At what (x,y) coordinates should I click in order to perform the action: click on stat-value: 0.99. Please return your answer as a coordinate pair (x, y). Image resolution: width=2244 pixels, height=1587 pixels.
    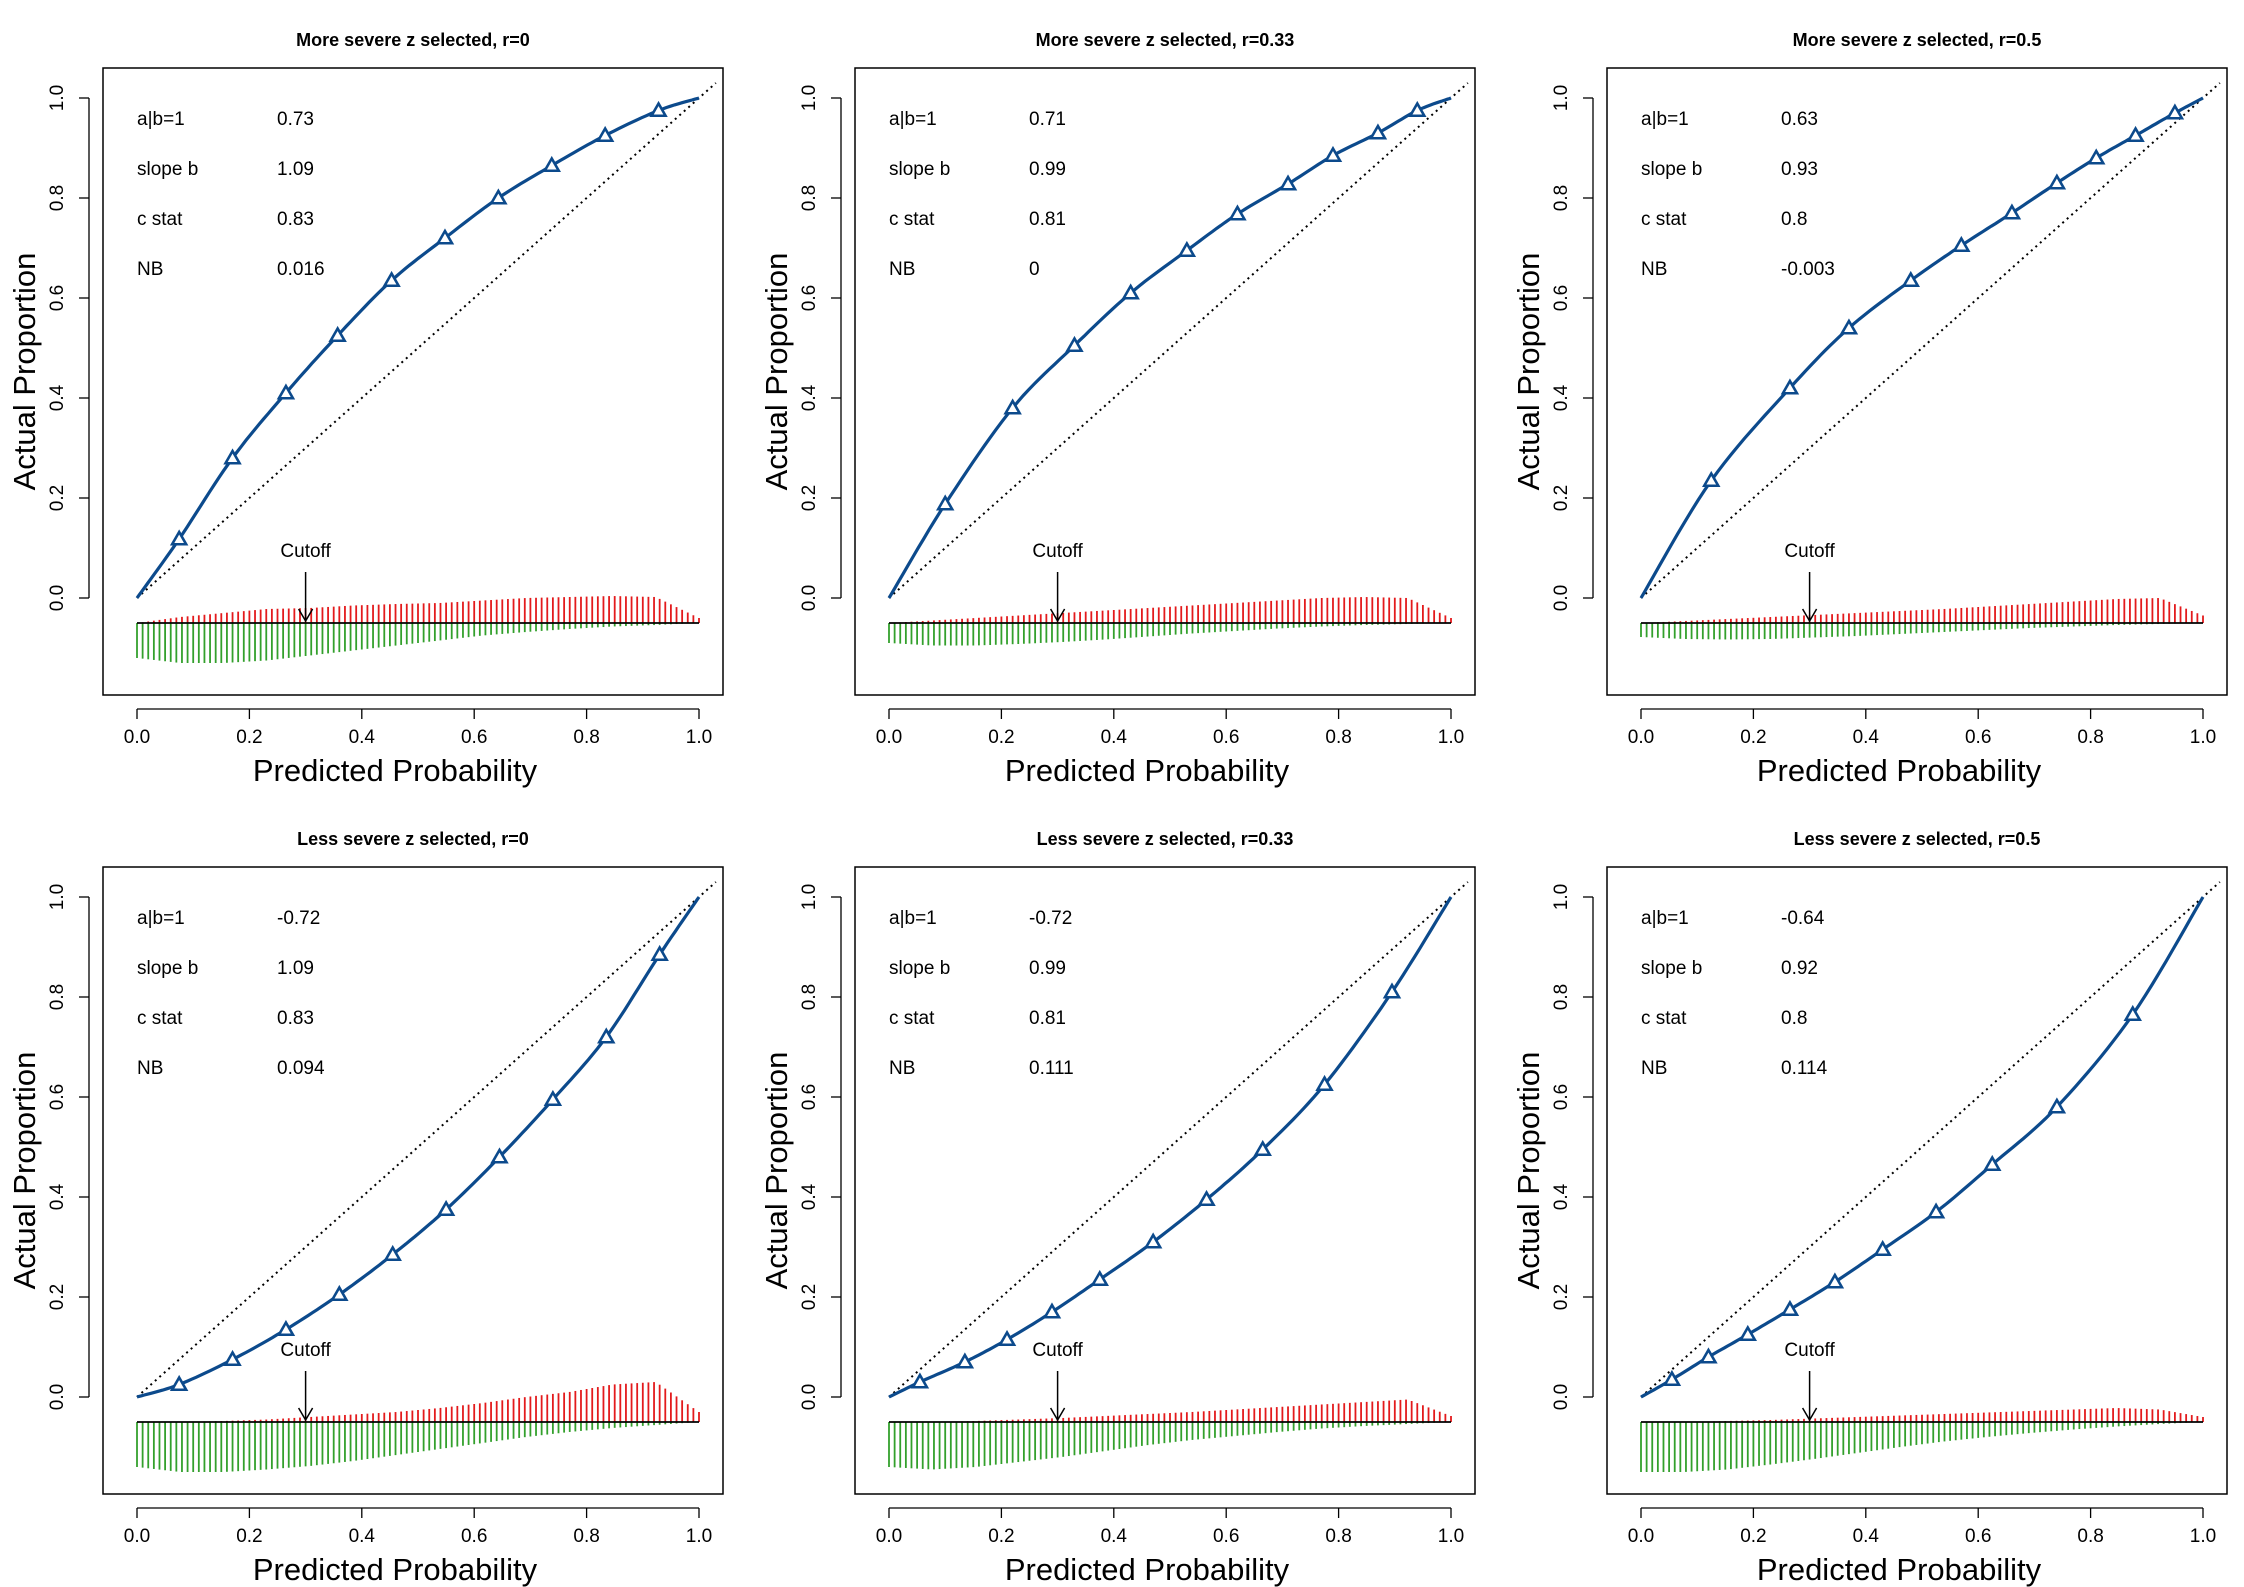
    Looking at the image, I should click on (1047, 968).